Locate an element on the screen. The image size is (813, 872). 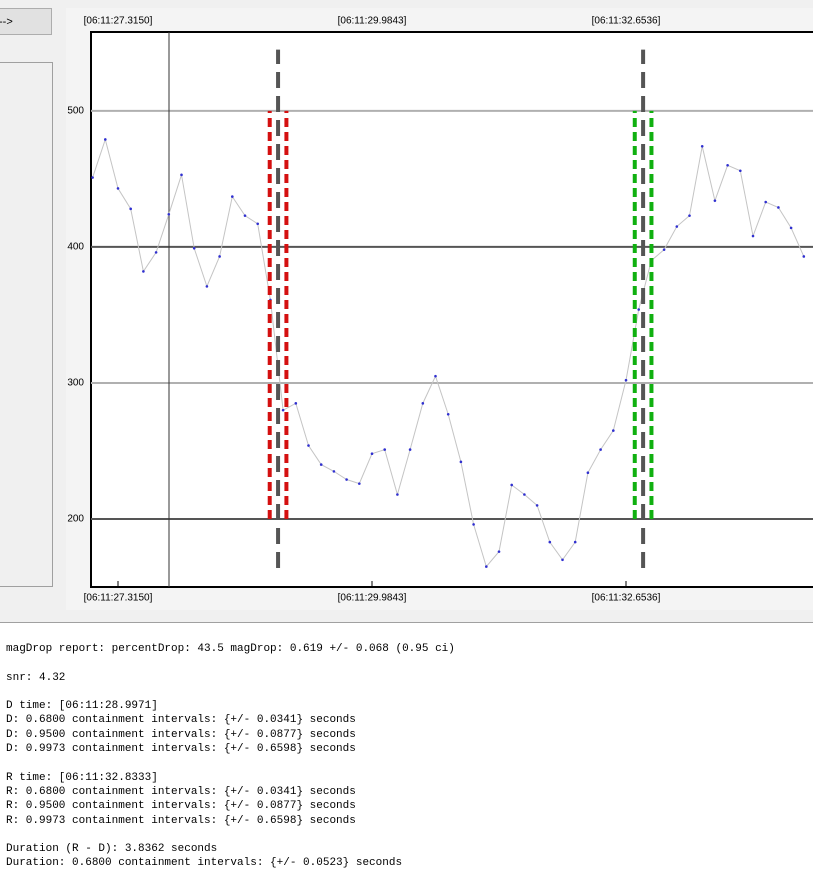
y-tick-label: 300 is located at coordinates (75, 383).